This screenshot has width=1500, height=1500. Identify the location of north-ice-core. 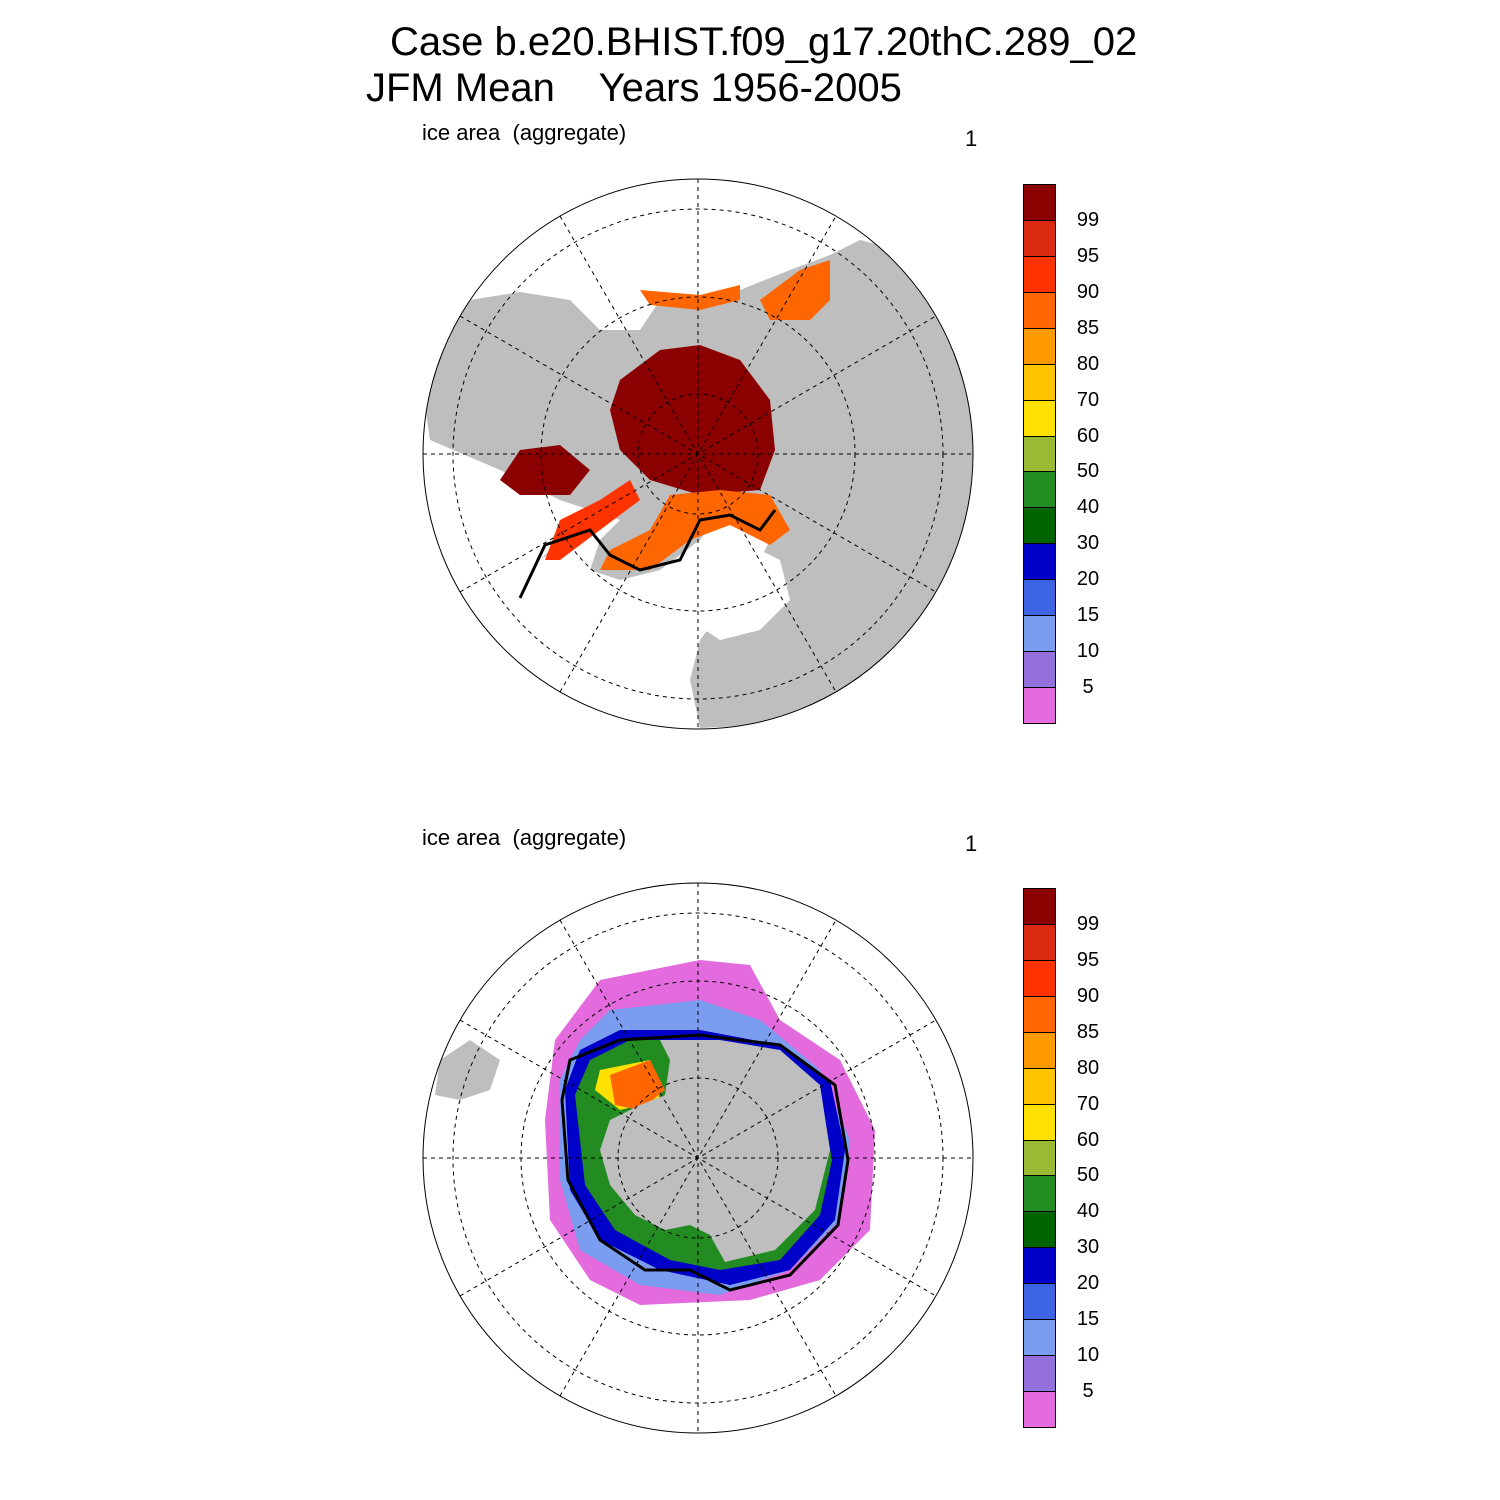
(692, 420).